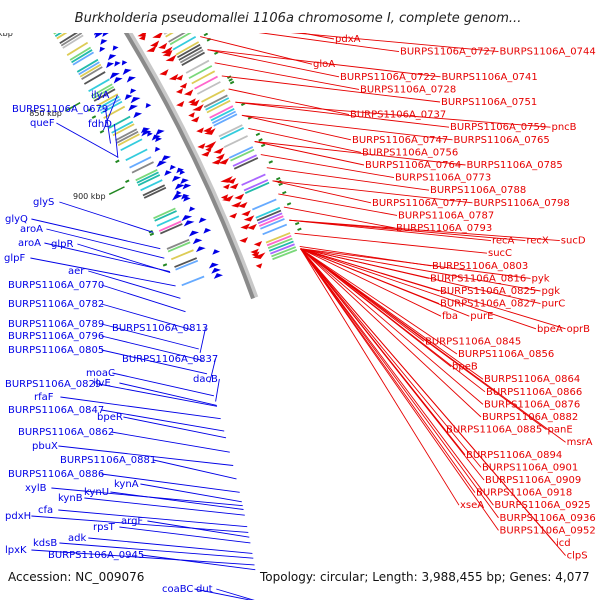 Image resolution: width=600 pixels, height=600 pixels. I want to click on reverse-gene-label: aroA, so click(29, 243).